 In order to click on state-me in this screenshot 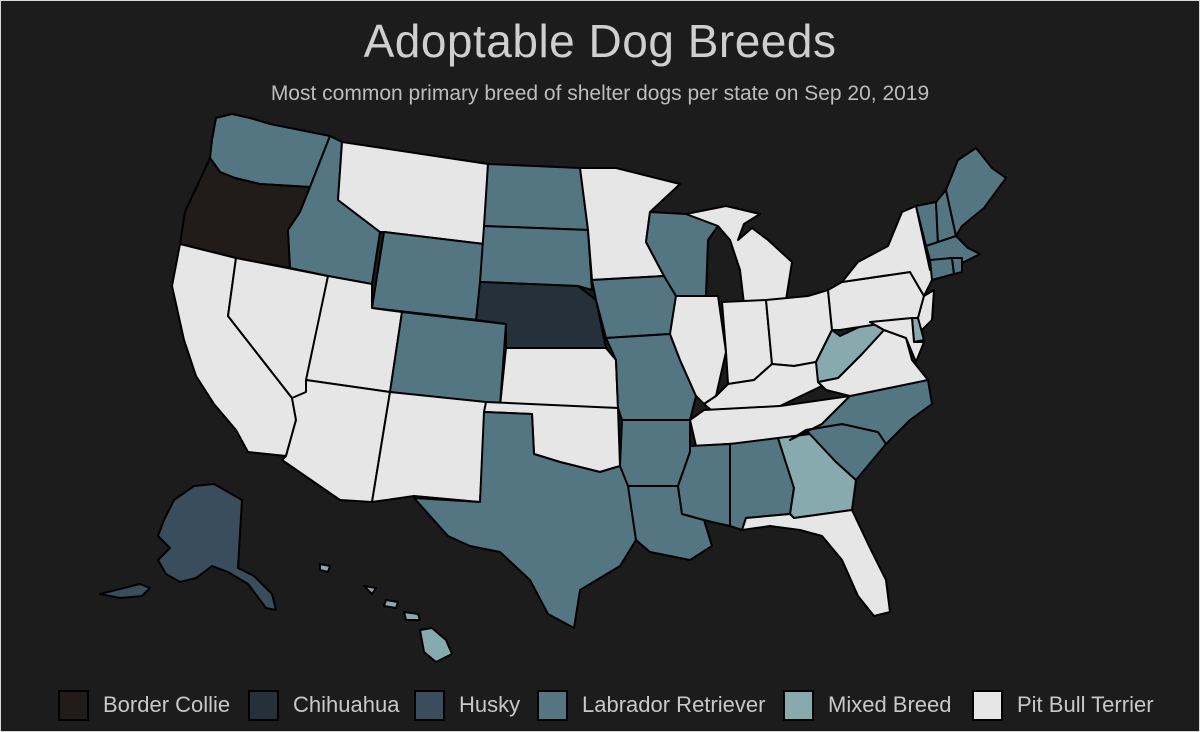, I will do `click(976, 192)`.